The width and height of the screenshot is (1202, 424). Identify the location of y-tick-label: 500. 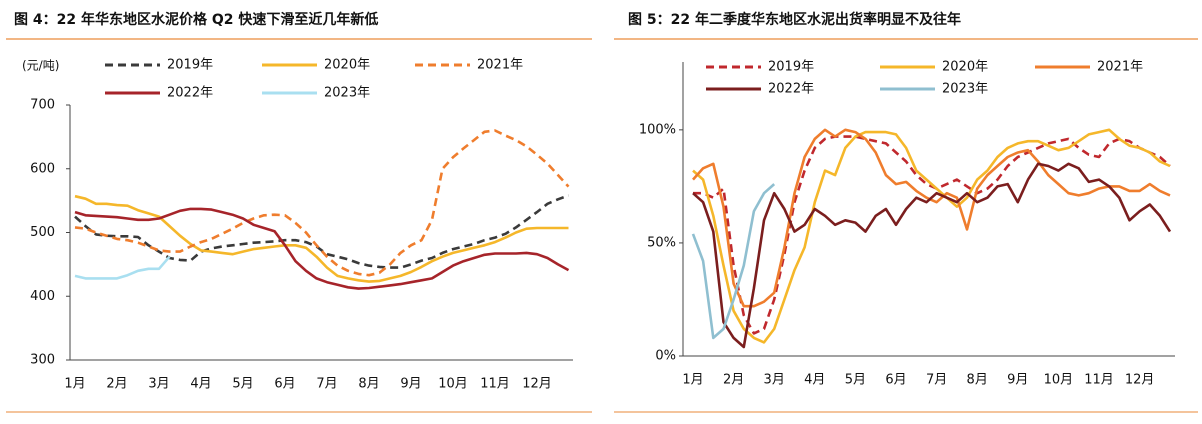
(42, 232).